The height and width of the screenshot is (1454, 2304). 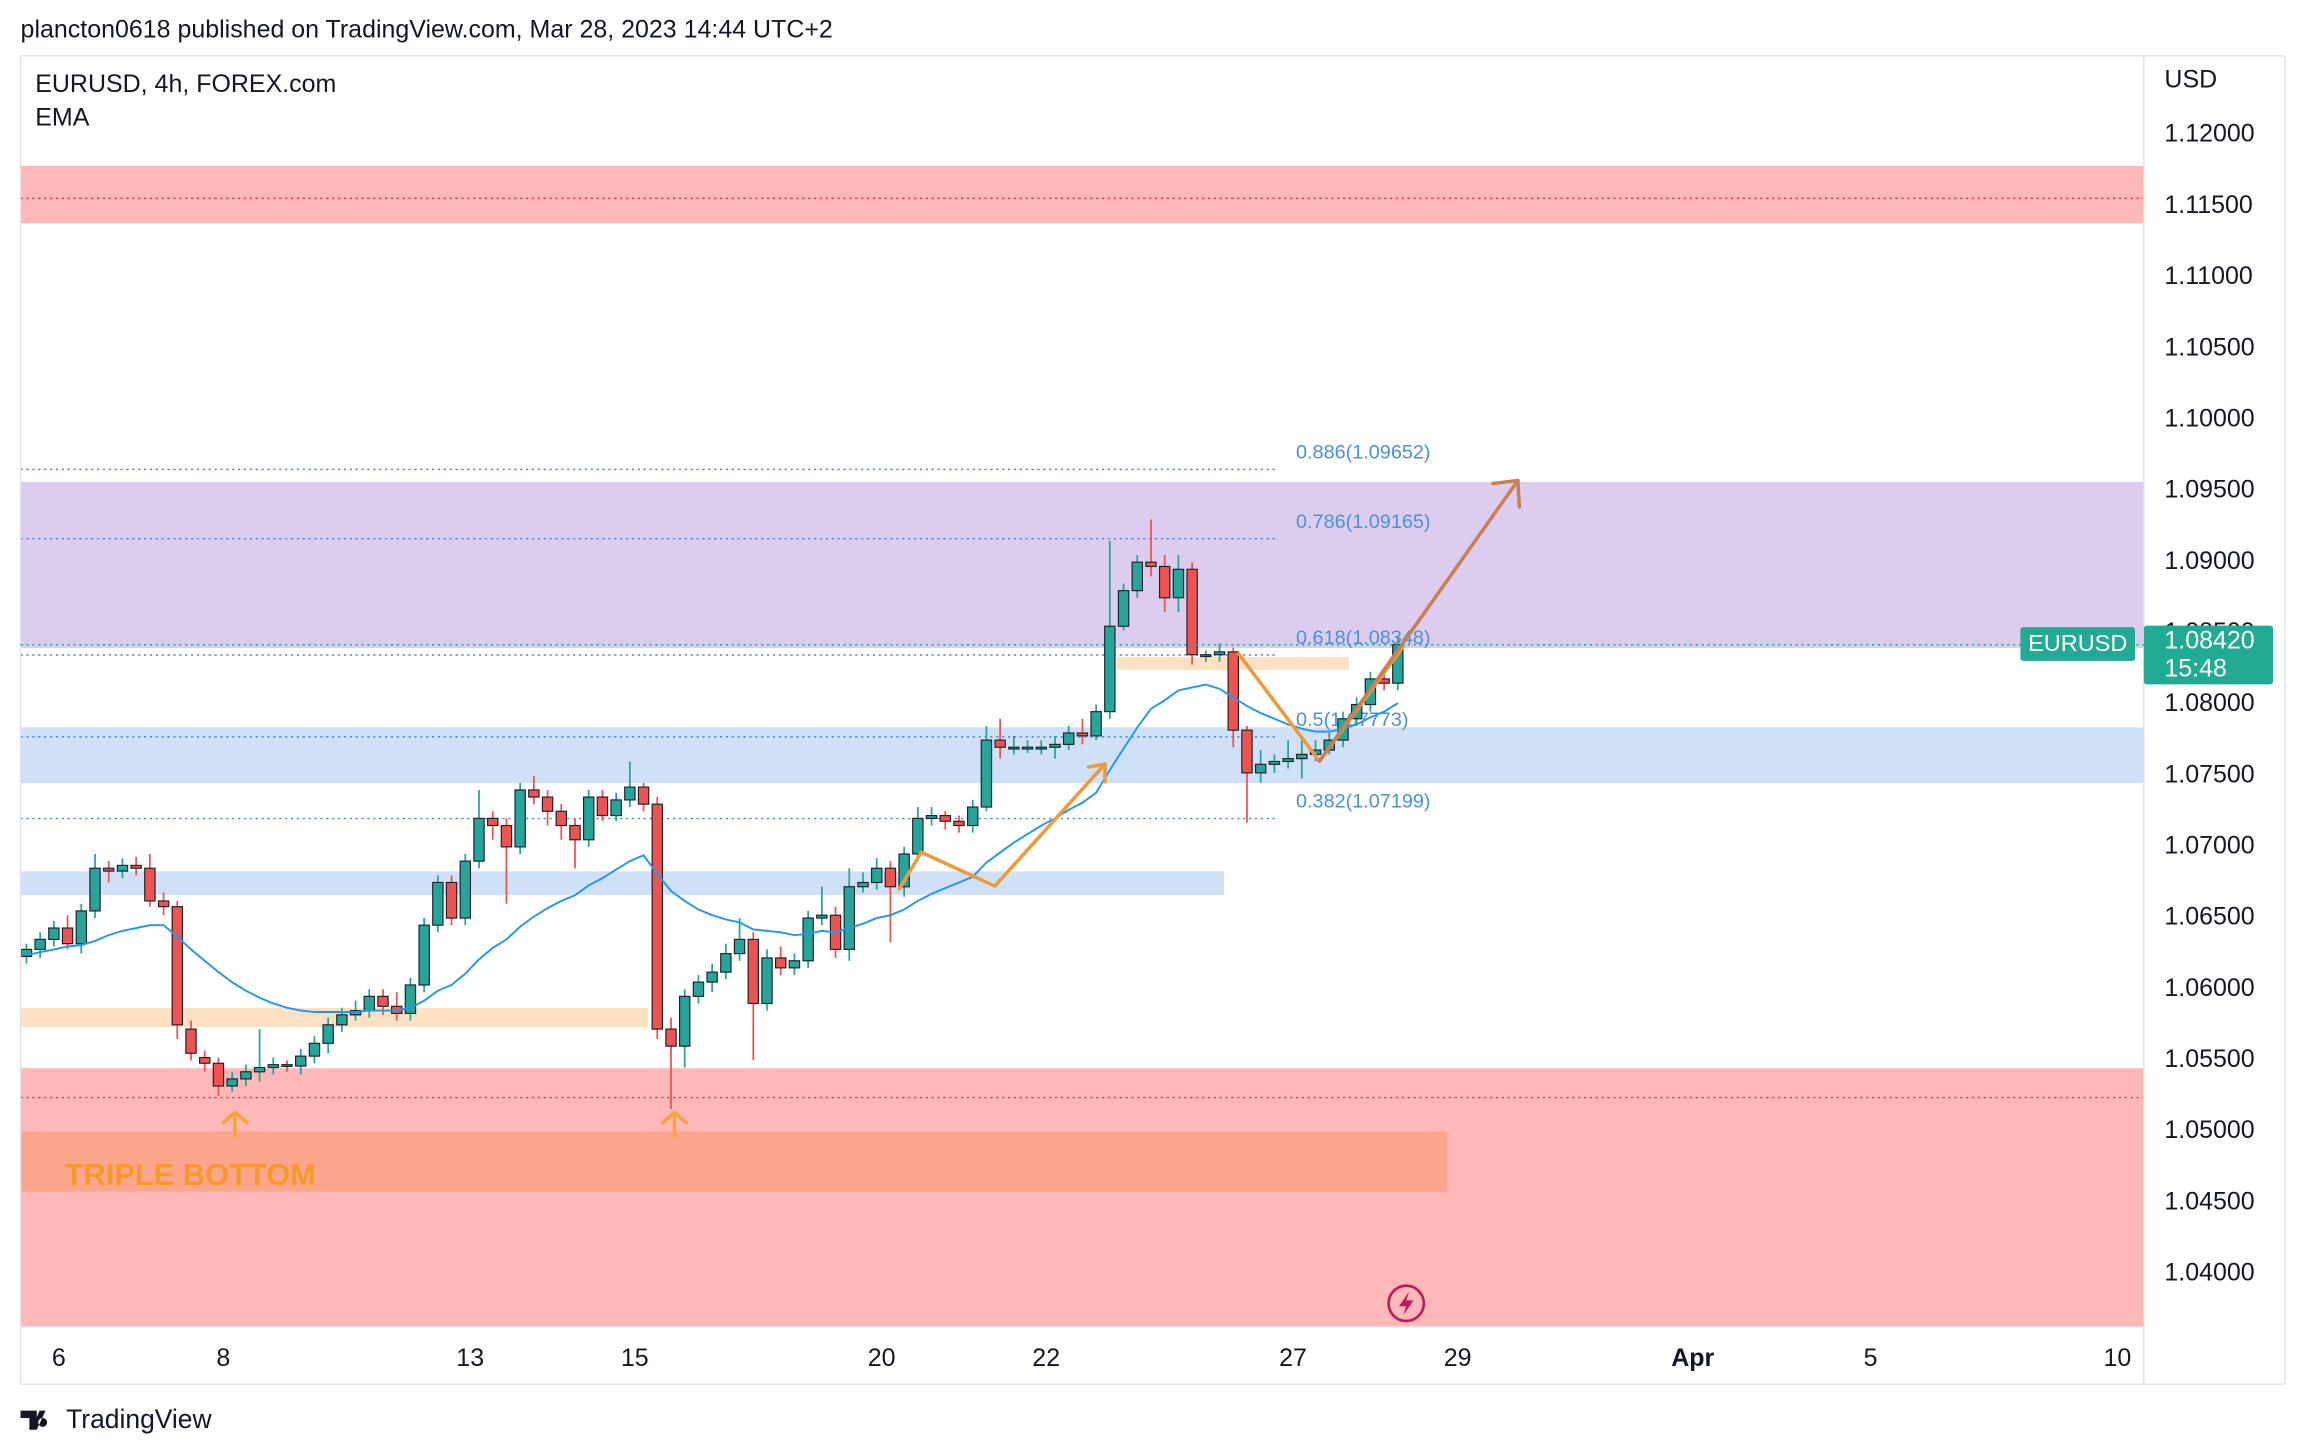 I want to click on x-tick-label: 22, so click(x=1046, y=1358).